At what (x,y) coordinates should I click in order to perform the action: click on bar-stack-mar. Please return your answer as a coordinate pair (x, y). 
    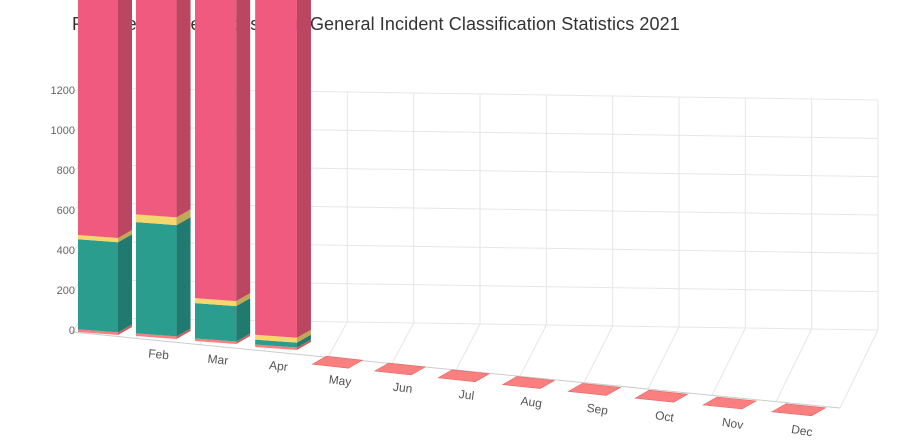
    Looking at the image, I should click on (223, 172).